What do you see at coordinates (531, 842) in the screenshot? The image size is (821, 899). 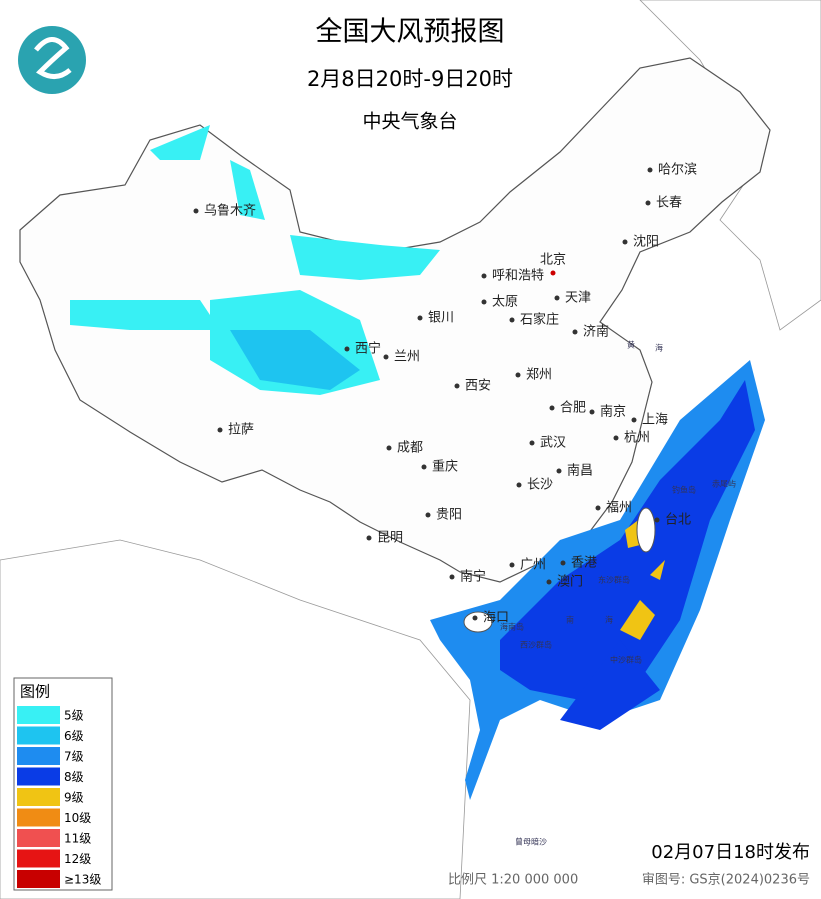 I see `sea-label: 曾母暗沙` at bounding box center [531, 842].